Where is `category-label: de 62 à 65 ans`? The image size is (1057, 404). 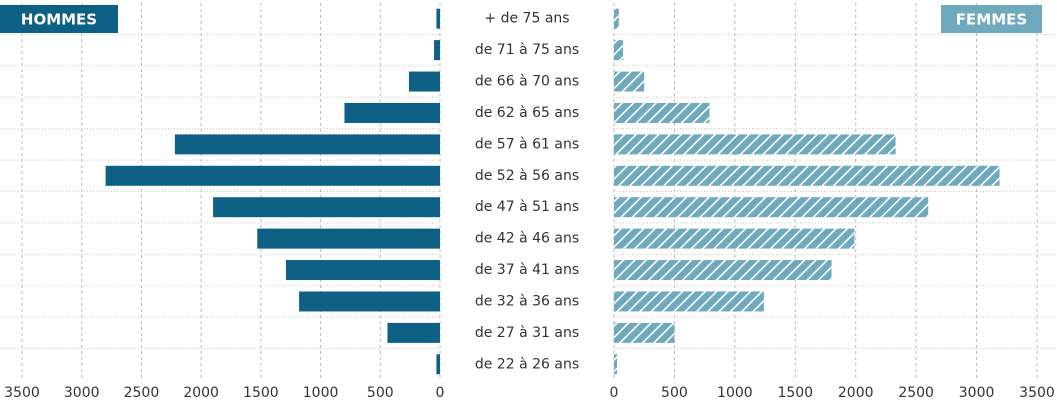 category-label: de 62 à 65 ans is located at coordinates (527, 113).